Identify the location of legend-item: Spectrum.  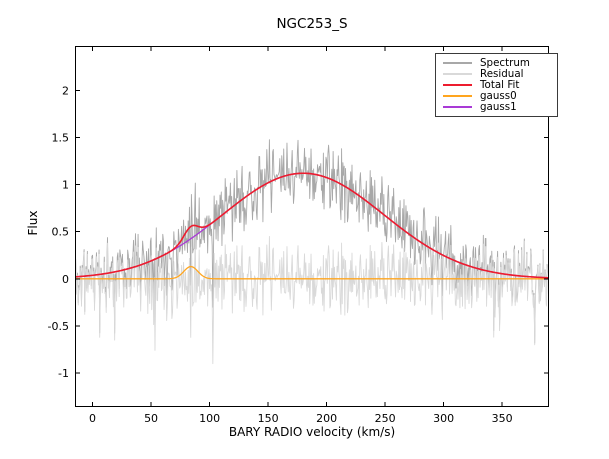
(497, 63).